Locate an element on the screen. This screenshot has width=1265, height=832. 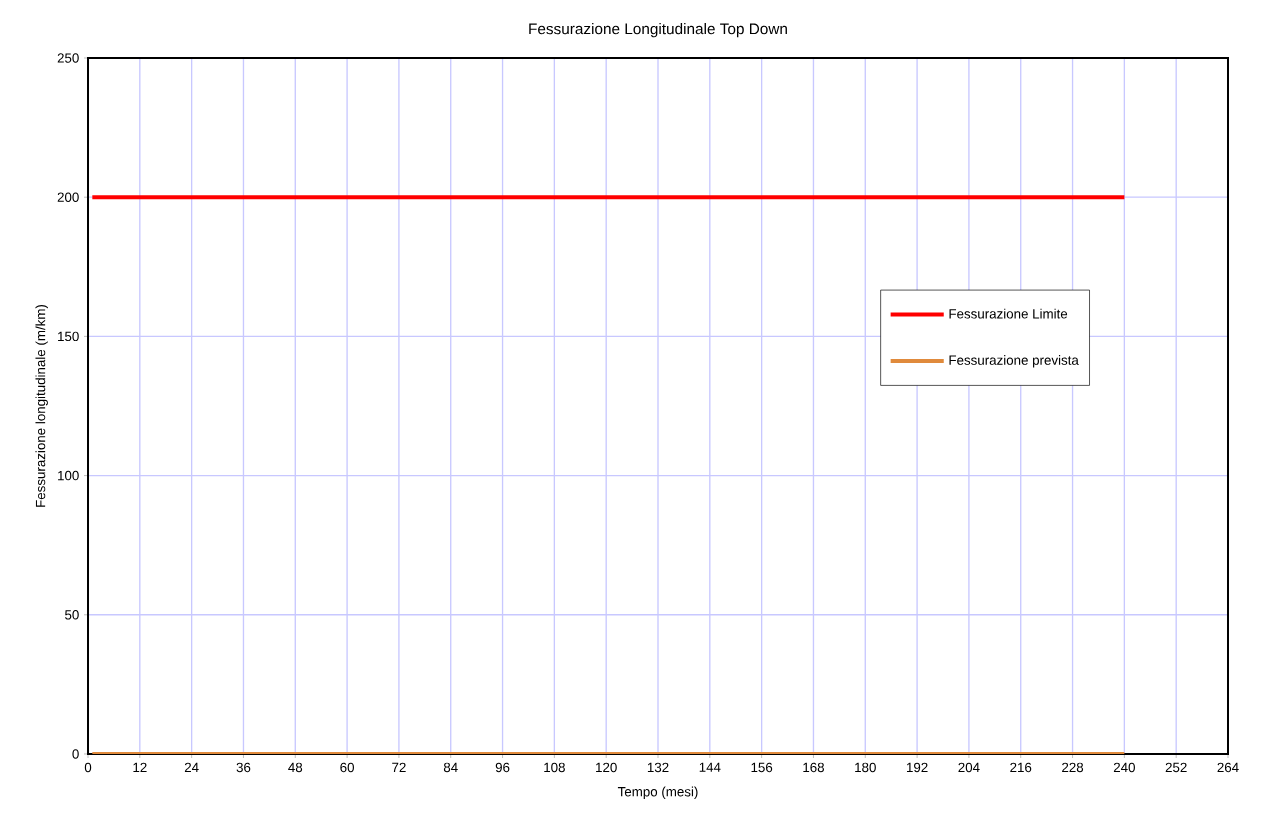
x-tick-label: 204 is located at coordinates (969, 767).